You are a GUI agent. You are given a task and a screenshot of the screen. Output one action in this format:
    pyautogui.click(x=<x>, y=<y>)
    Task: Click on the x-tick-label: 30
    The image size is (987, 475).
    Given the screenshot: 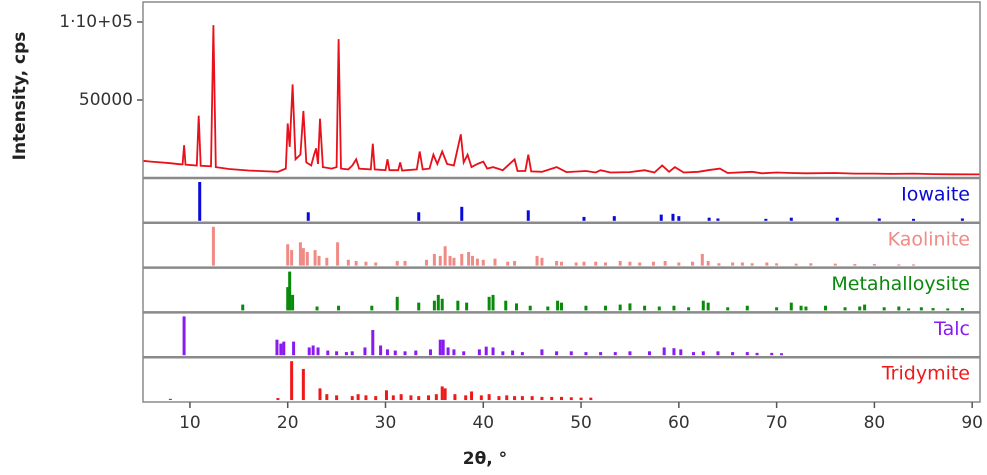 What is the action you would take?
    pyautogui.click(x=386, y=423)
    